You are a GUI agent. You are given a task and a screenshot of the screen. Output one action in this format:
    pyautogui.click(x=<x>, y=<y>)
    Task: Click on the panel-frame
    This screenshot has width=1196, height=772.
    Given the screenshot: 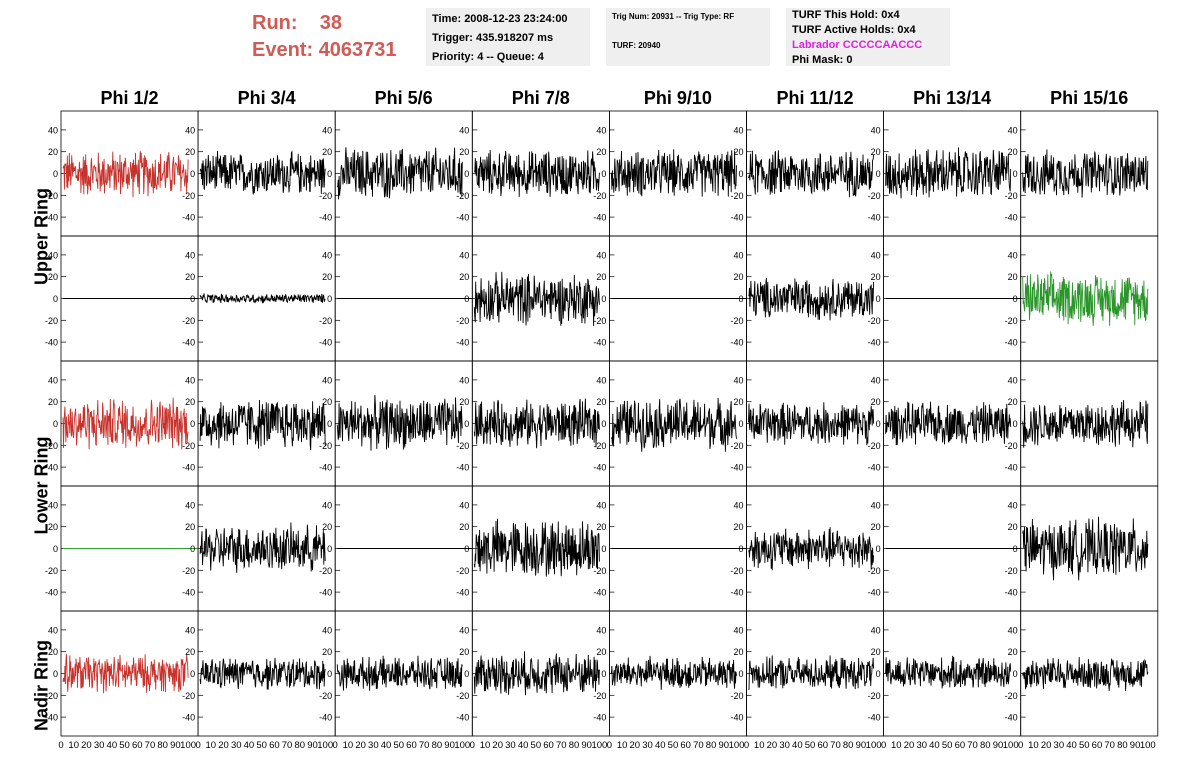 What is the action you would take?
    pyautogui.click(x=403, y=173)
    